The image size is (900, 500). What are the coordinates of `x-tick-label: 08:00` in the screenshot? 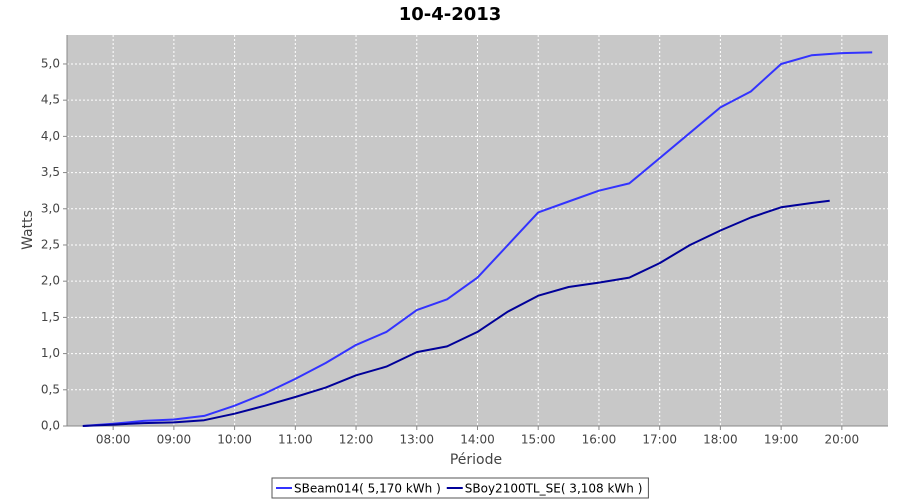 It's located at (113, 440).